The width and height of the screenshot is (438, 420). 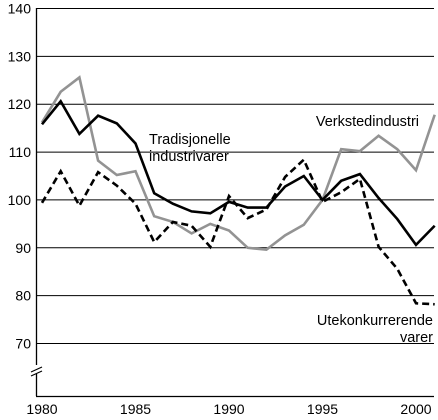 What do you see at coordinates (23, 344) in the screenshot?
I see `y-tick-label-70: 70` at bounding box center [23, 344].